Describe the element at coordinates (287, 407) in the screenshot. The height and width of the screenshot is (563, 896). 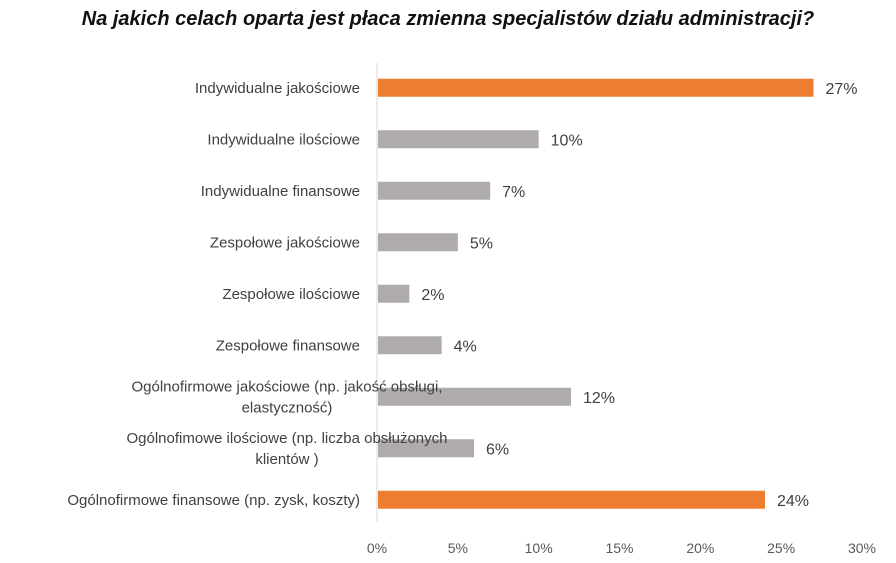
I see `category-label-line: elastyczność)` at that location.